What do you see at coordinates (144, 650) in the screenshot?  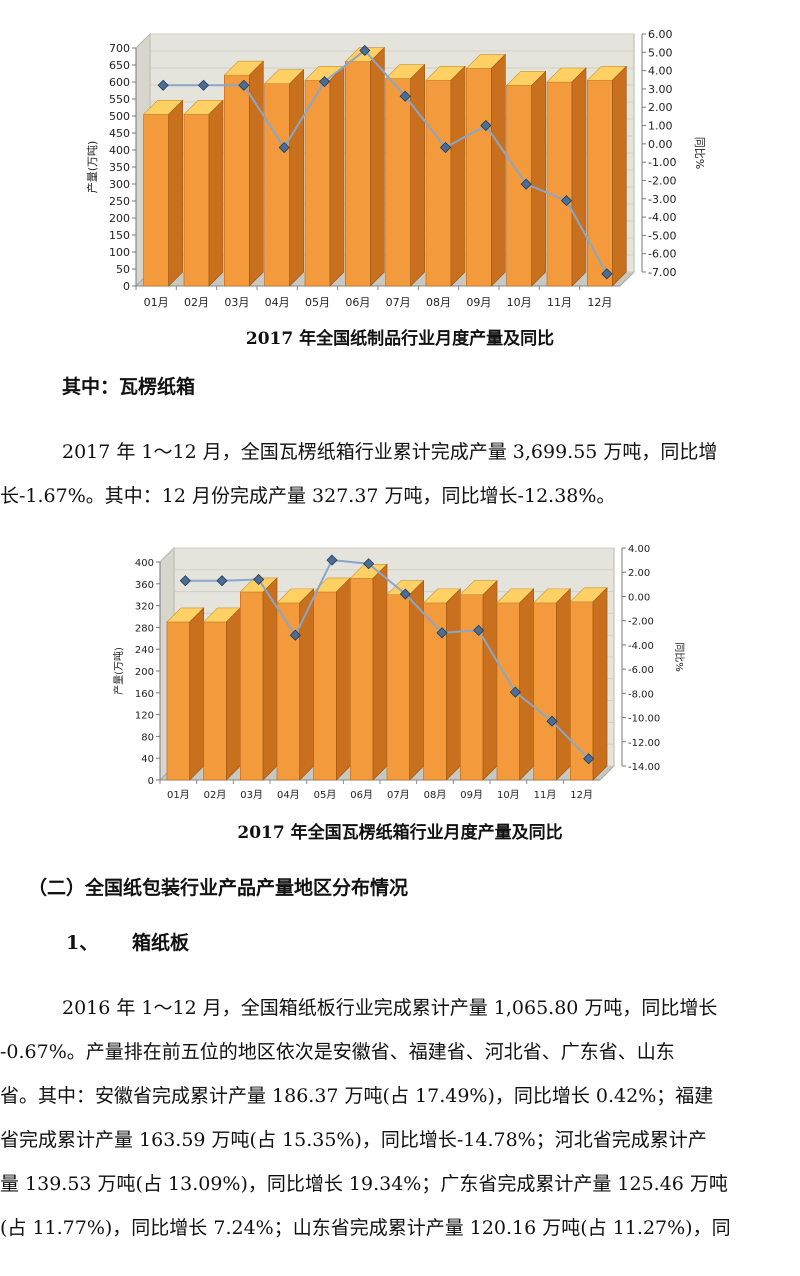 I see `y-tick-label: 240` at bounding box center [144, 650].